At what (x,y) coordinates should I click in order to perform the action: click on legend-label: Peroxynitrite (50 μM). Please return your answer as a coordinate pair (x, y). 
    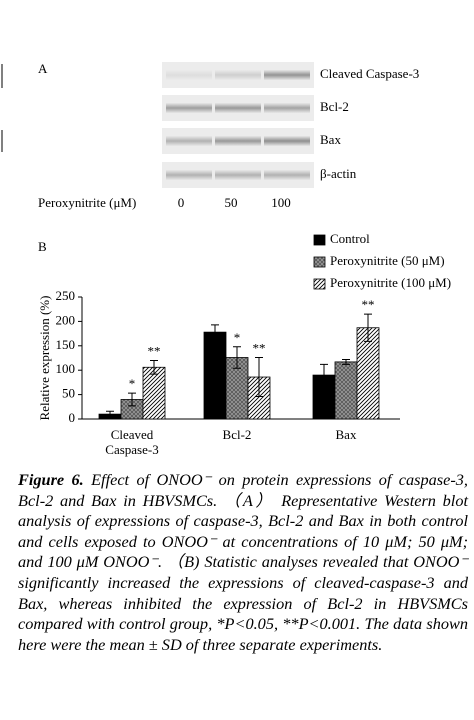
    Looking at the image, I should click on (387, 260).